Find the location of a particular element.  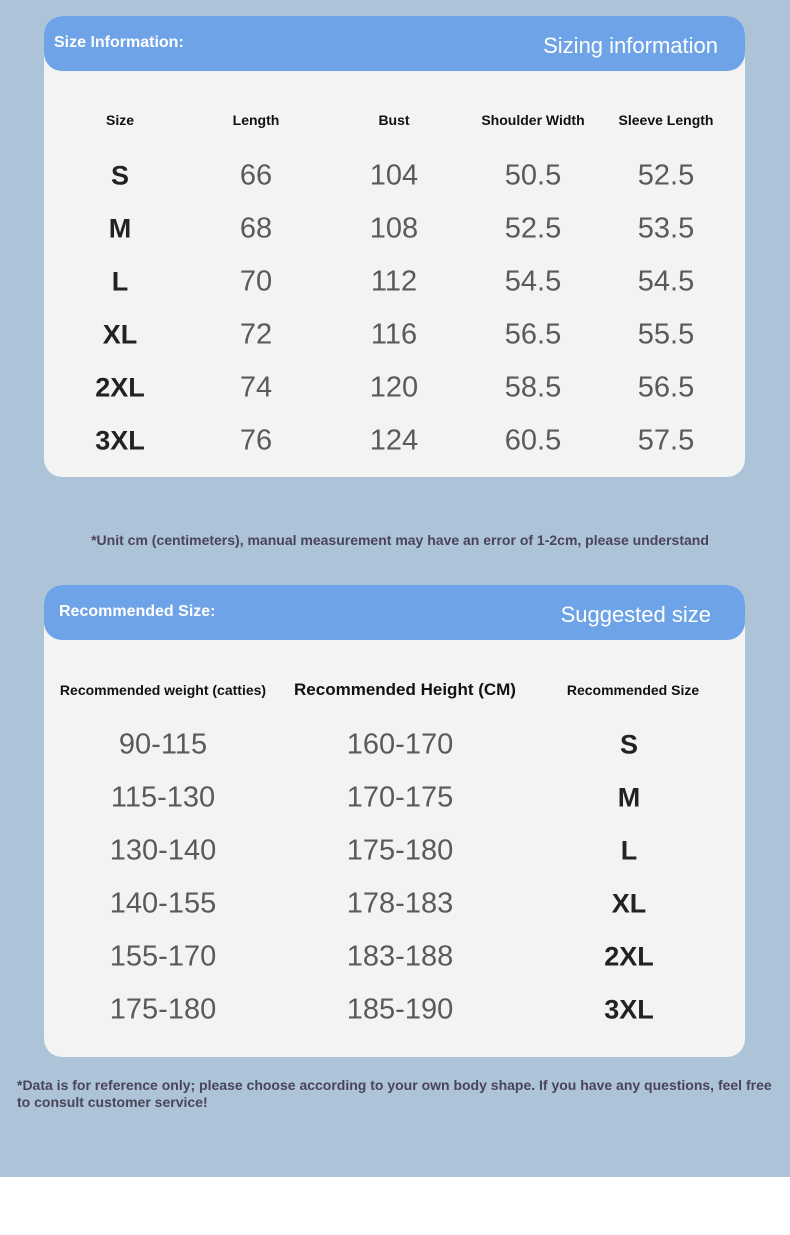

measurement-value: 112 is located at coordinates (394, 281).